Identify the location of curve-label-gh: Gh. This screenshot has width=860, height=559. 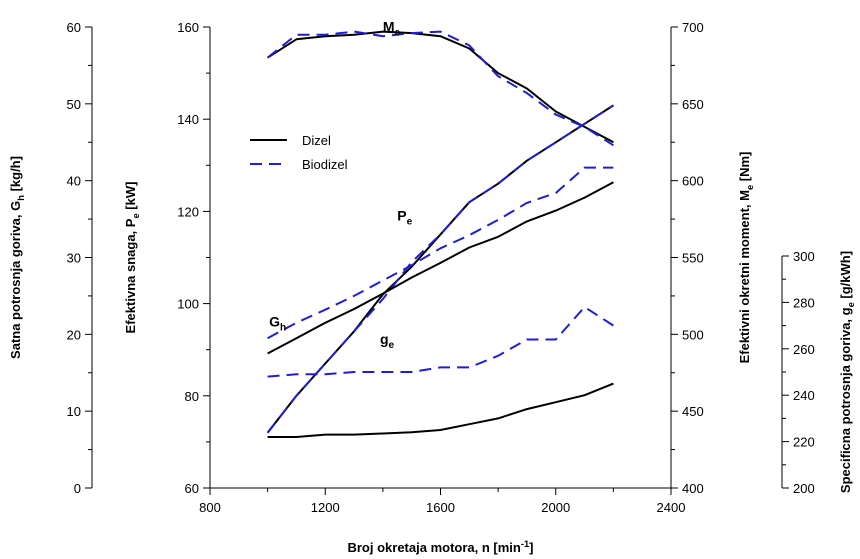
(277, 324).